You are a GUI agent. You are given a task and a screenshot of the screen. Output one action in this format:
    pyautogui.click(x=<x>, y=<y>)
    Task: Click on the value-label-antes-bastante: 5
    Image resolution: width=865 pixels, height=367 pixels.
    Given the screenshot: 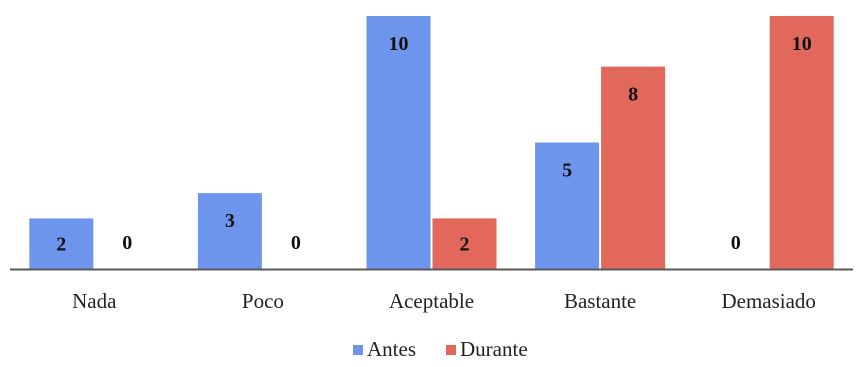 What is the action you would take?
    pyautogui.click(x=567, y=171)
    